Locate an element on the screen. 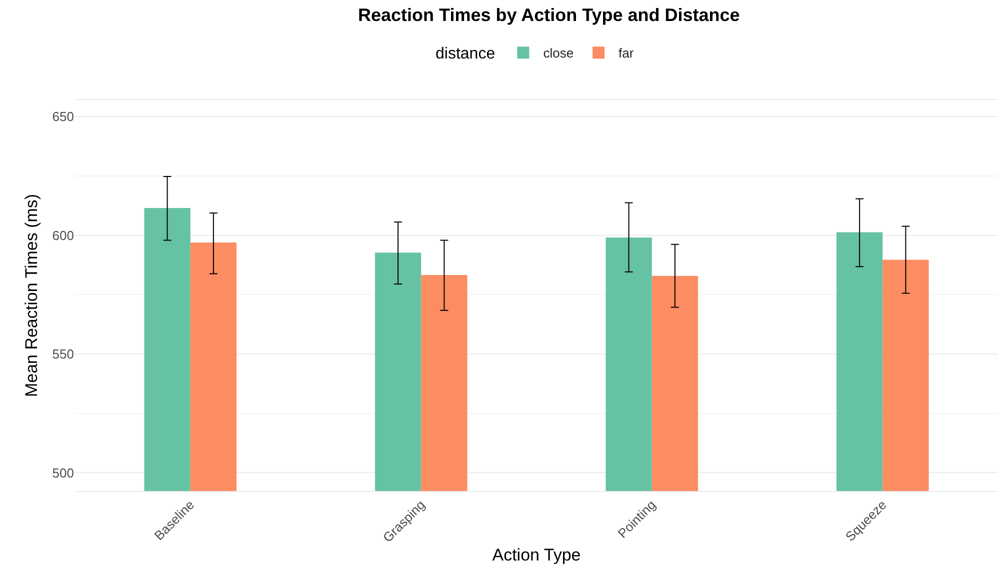 This screenshot has width=998, height=576. y-tick-label: 550 is located at coordinates (63, 354).